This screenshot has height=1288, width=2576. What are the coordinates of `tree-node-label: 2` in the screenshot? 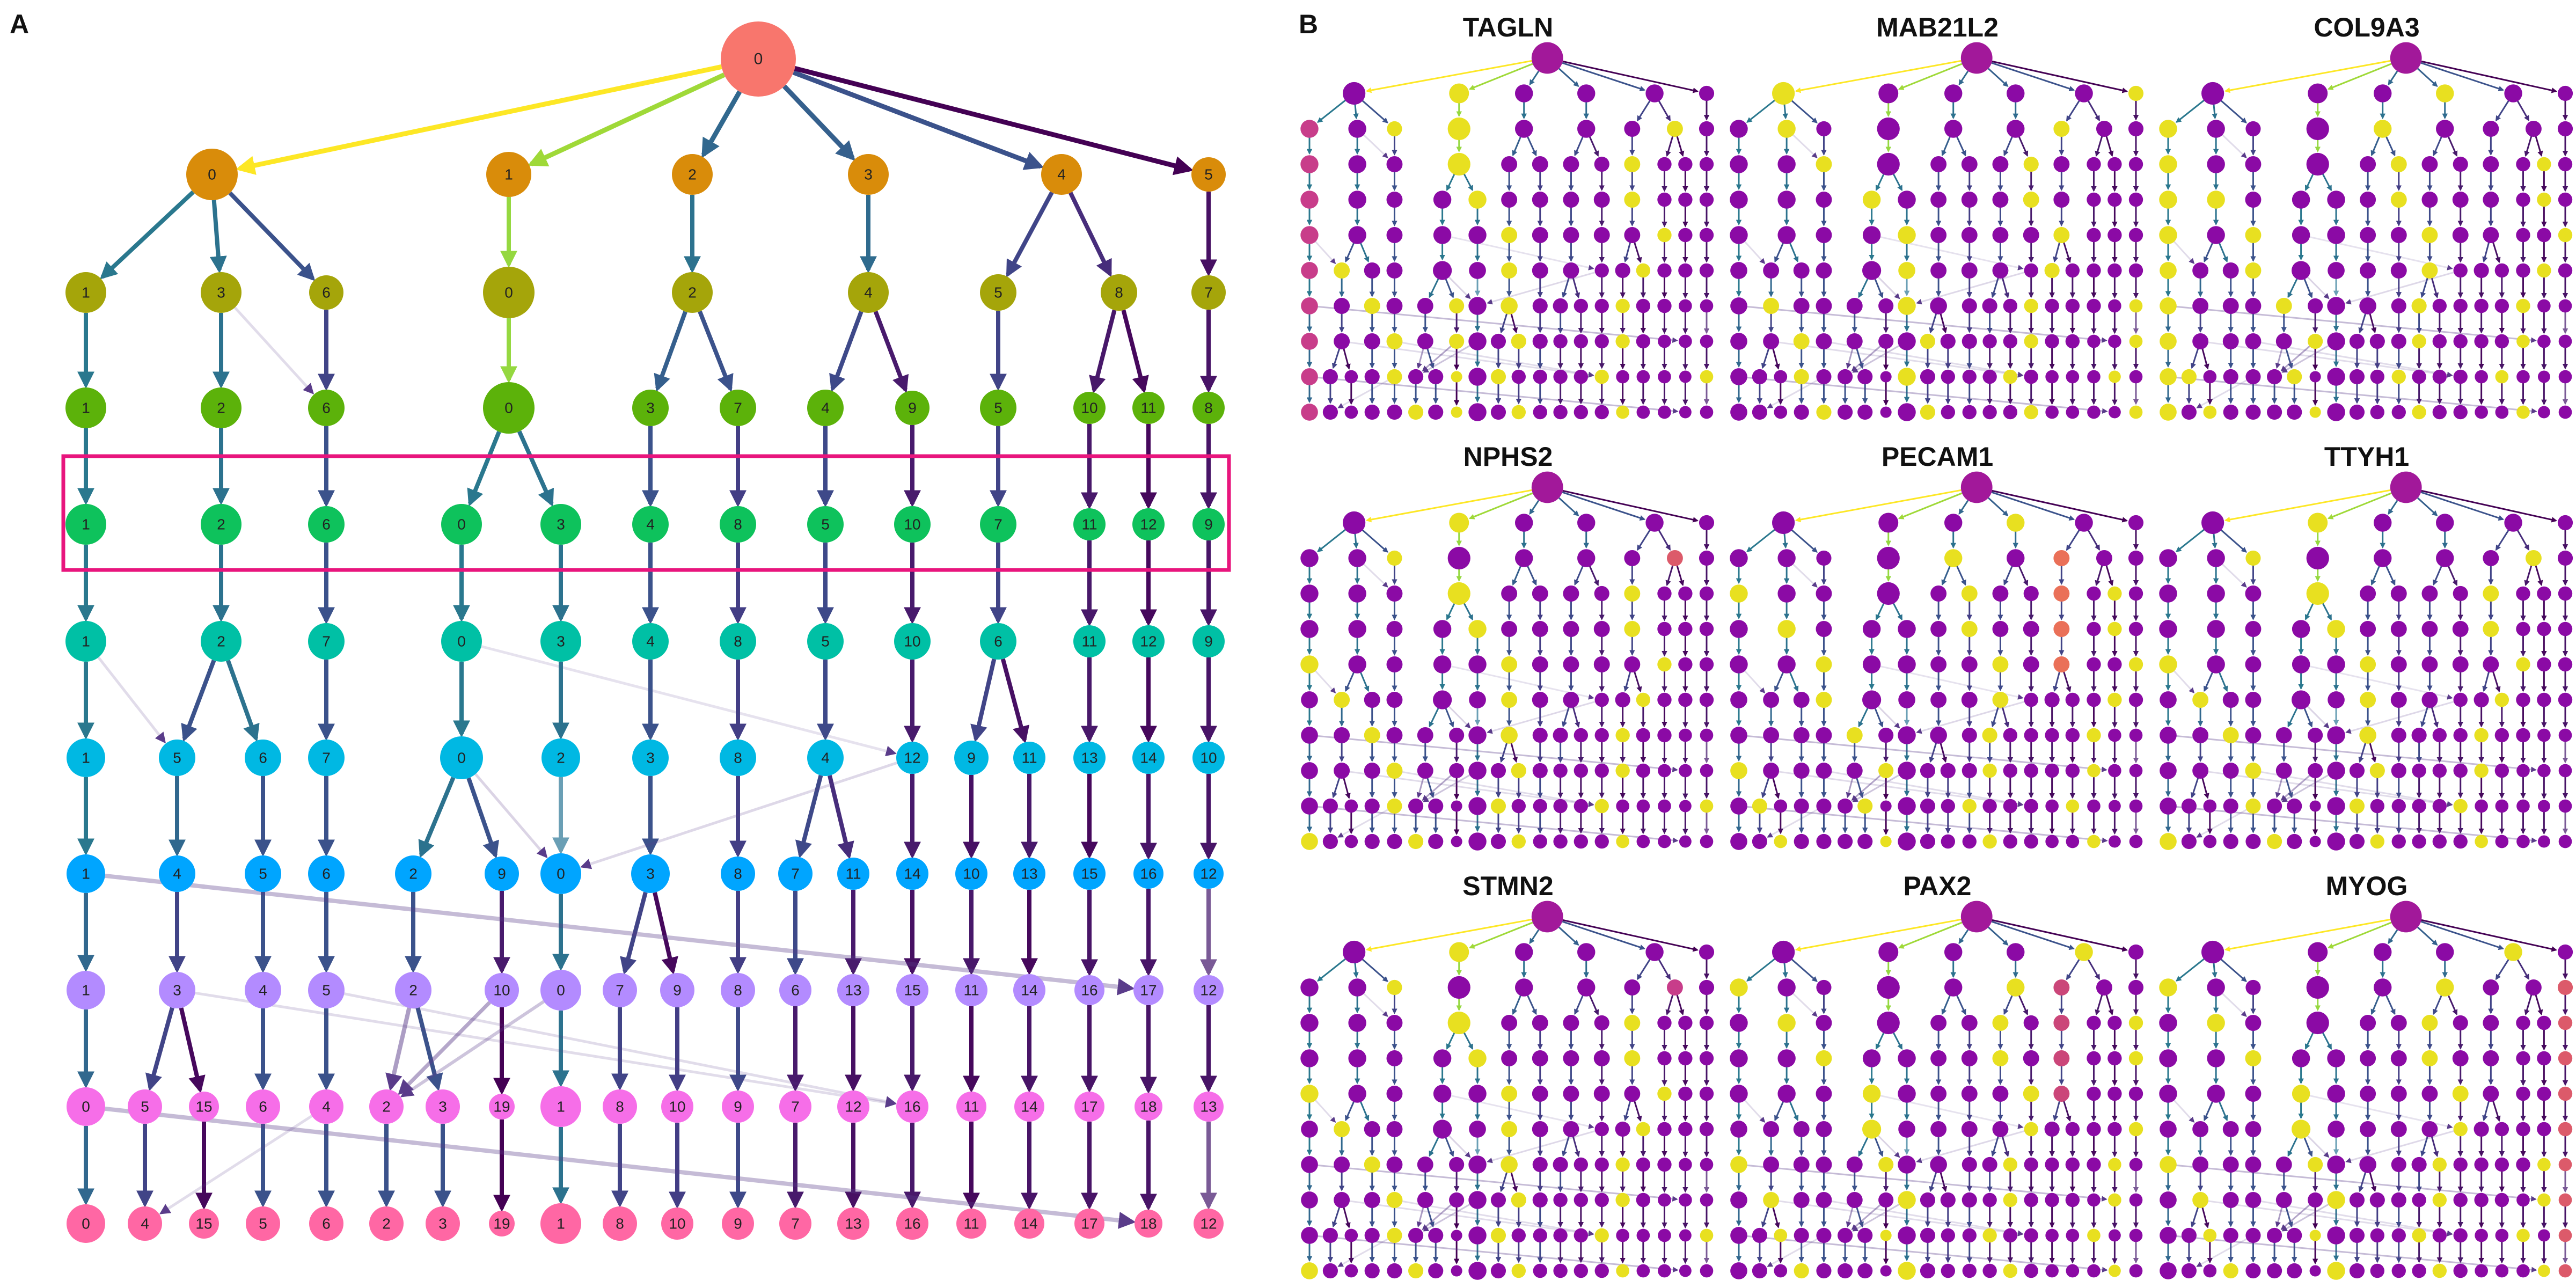 It's located at (692, 174).